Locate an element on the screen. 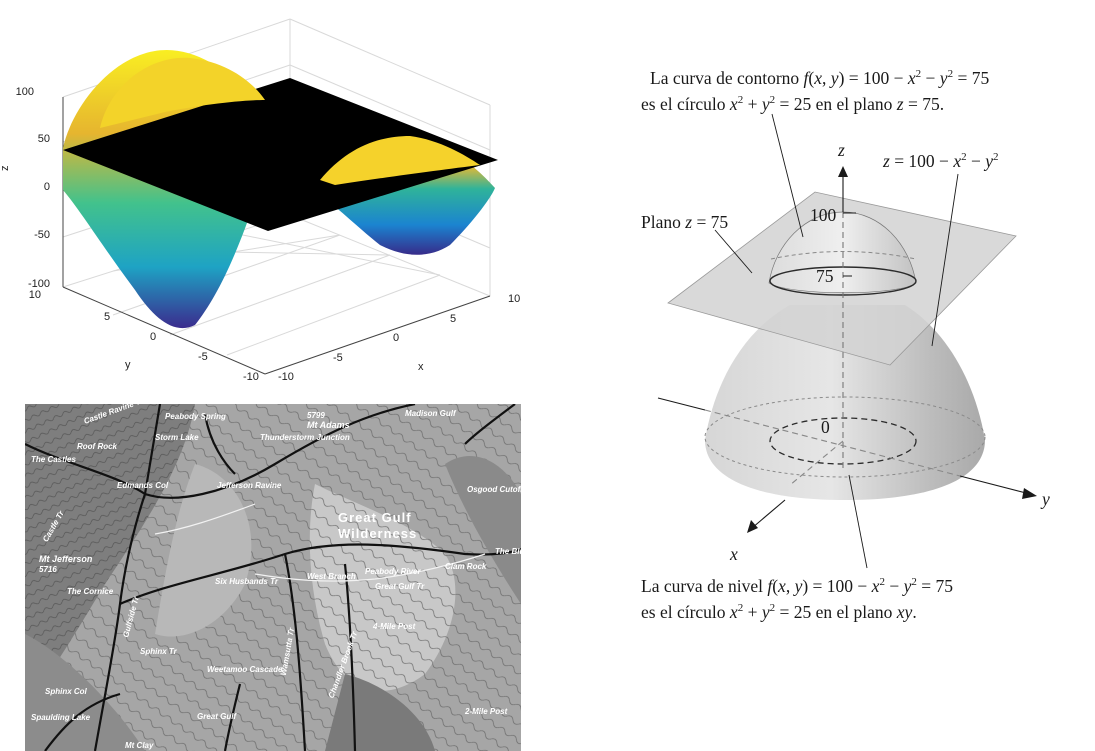 This screenshot has width=1095, height=751. map-label: Great Gulf Tr is located at coordinates (400, 586).